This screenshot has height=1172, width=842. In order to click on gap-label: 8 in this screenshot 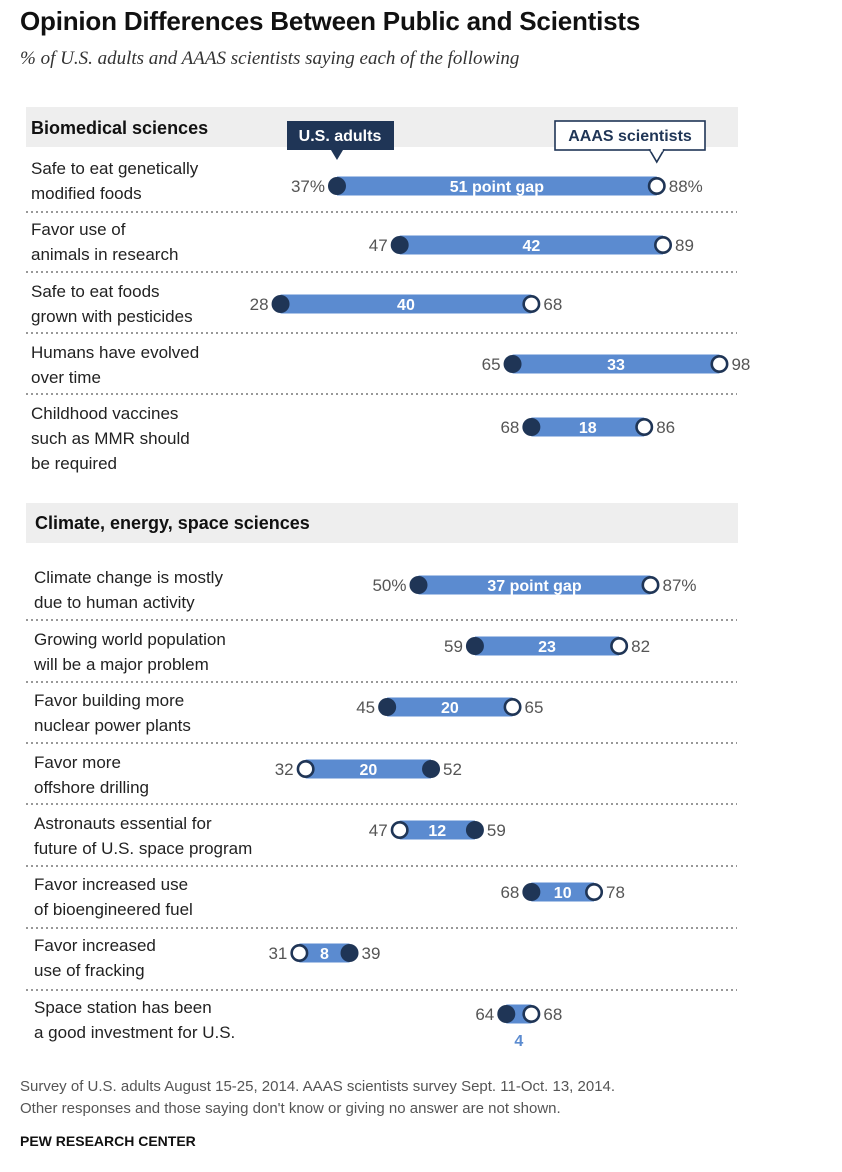, I will do `click(324, 954)`.